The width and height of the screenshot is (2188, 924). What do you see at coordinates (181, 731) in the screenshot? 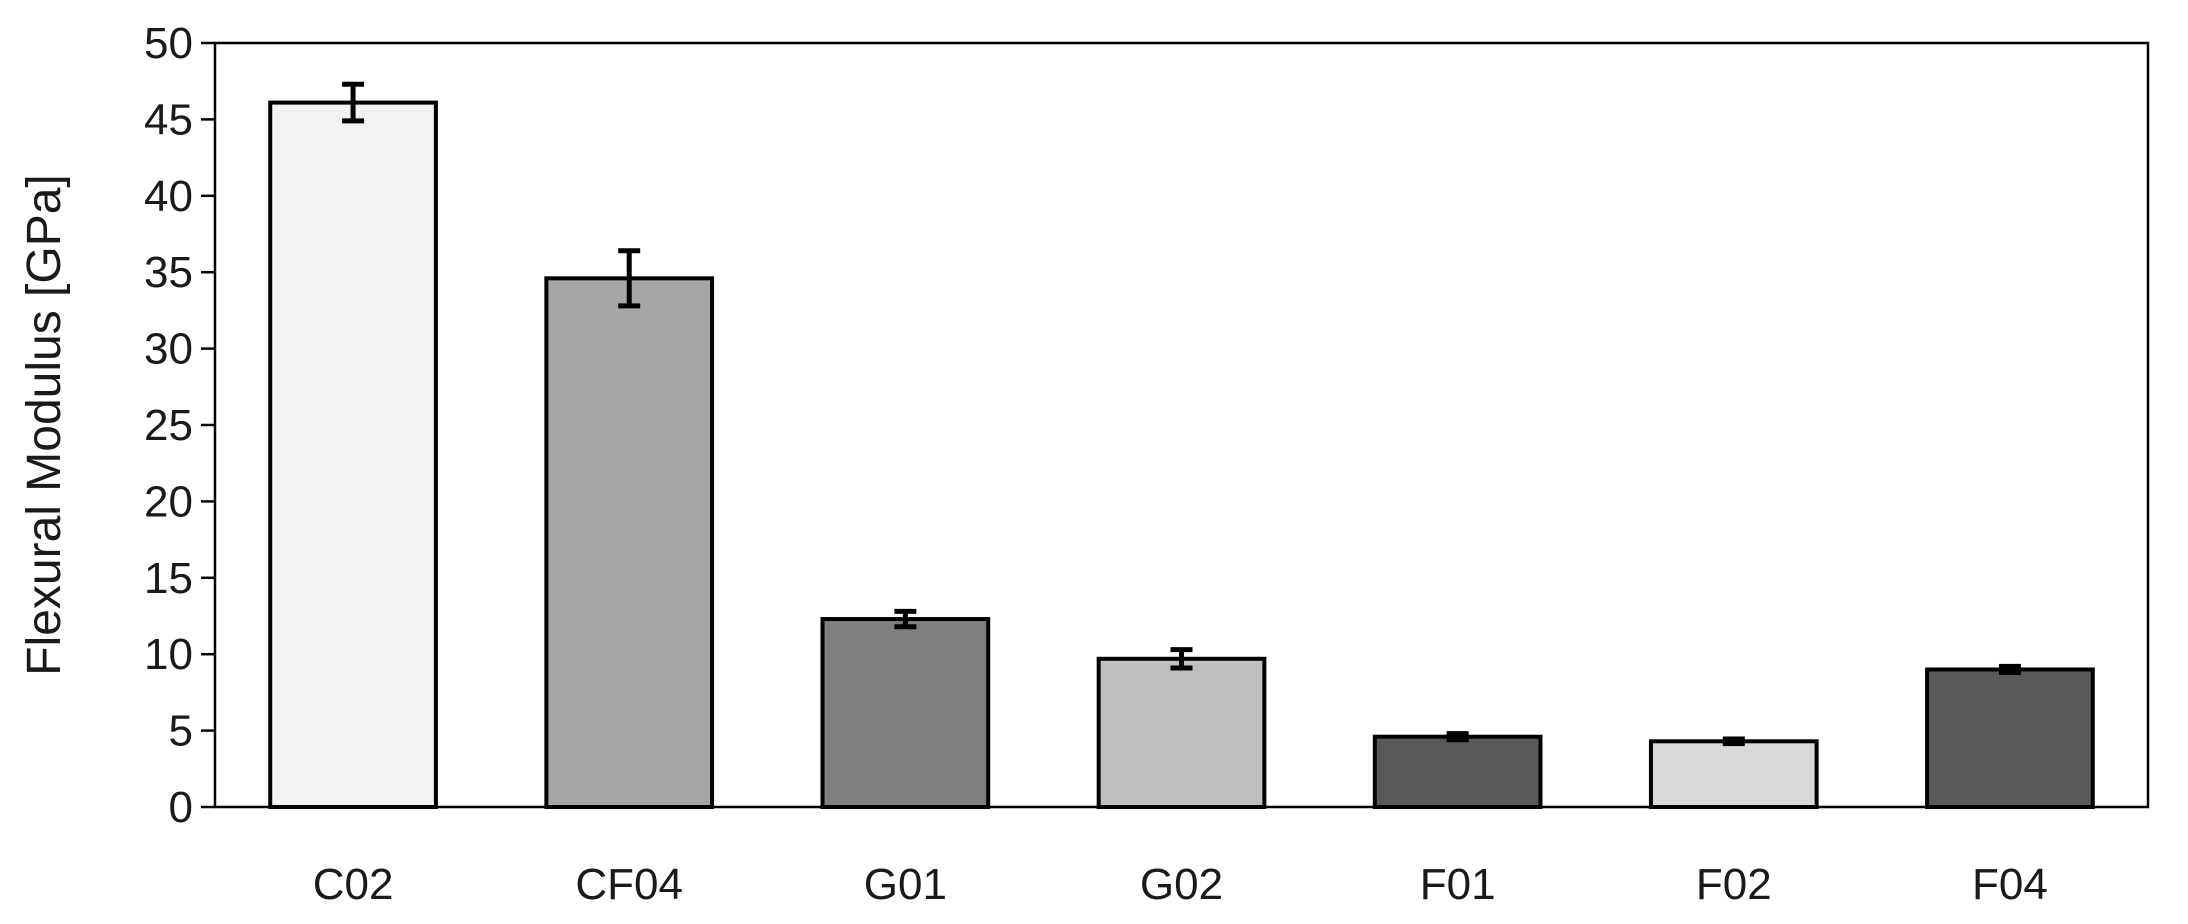
I see `y-tick-label: 5` at bounding box center [181, 731].